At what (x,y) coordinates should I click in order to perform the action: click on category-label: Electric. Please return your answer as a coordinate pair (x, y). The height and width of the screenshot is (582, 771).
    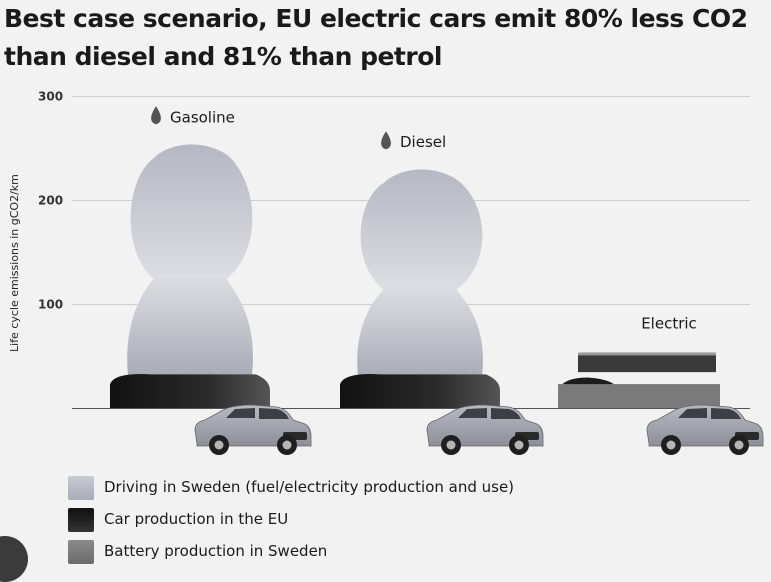
    Looking at the image, I should click on (669, 323).